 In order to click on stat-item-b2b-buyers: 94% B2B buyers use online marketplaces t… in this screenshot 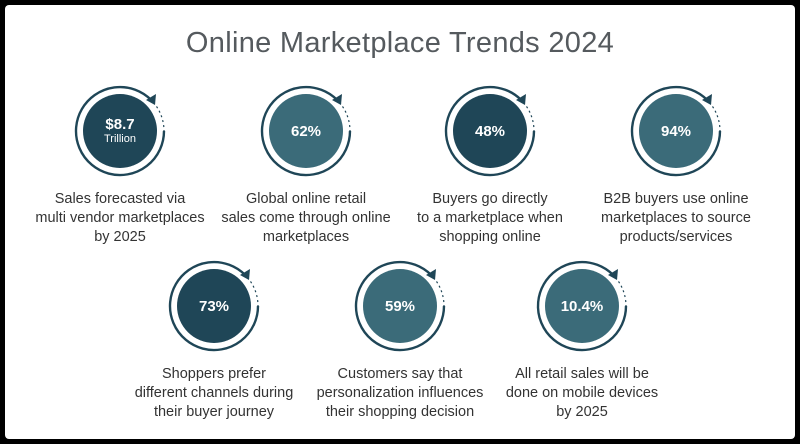, I will do `click(676, 161)`.